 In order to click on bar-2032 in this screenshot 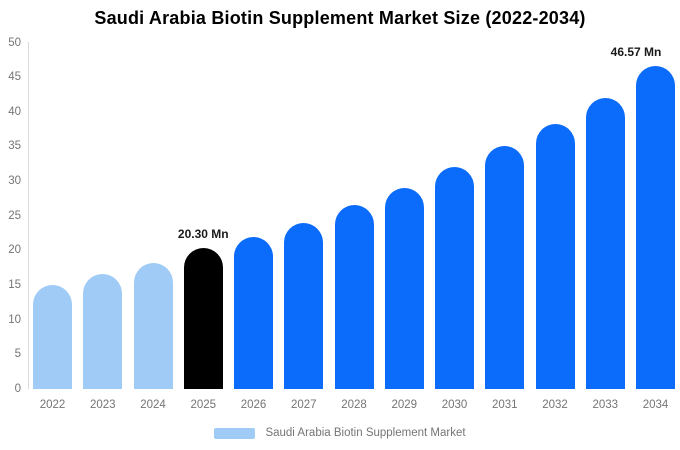, I will do `click(555, 256)`.